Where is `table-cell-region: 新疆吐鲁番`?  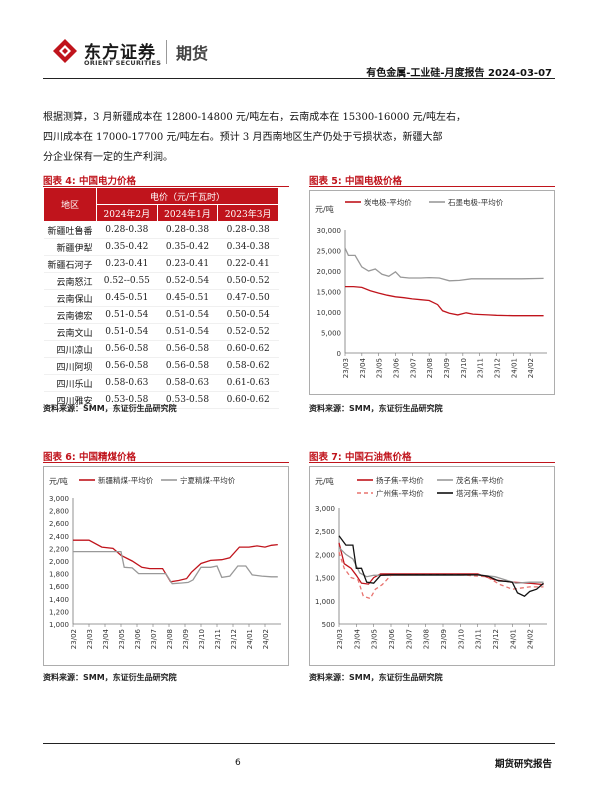 table-cell-region: 新疆吐鲁番 is located at coordinates (70, 230).